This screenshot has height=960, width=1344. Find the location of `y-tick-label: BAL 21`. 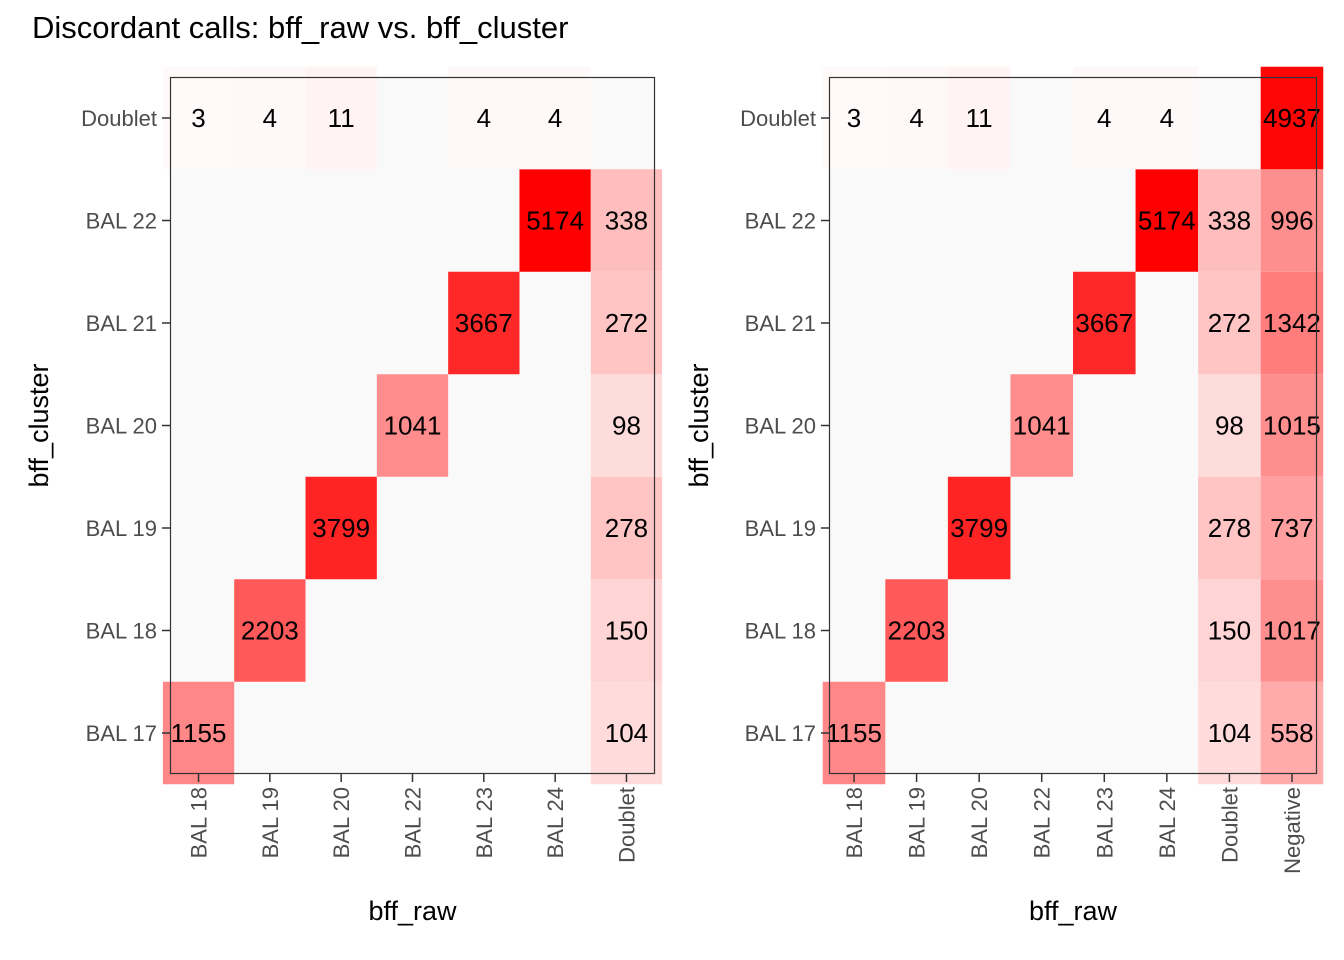

y-tick-label: BAL 21 is located at coordinates (121, 323).